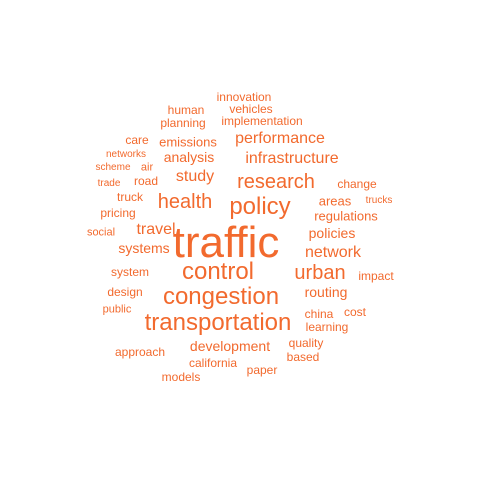 This screenshot has height=480, width=480. Describe the element at coordinates (244, 97) in the screenshot. I see `word-innovation: innovation` at that location.